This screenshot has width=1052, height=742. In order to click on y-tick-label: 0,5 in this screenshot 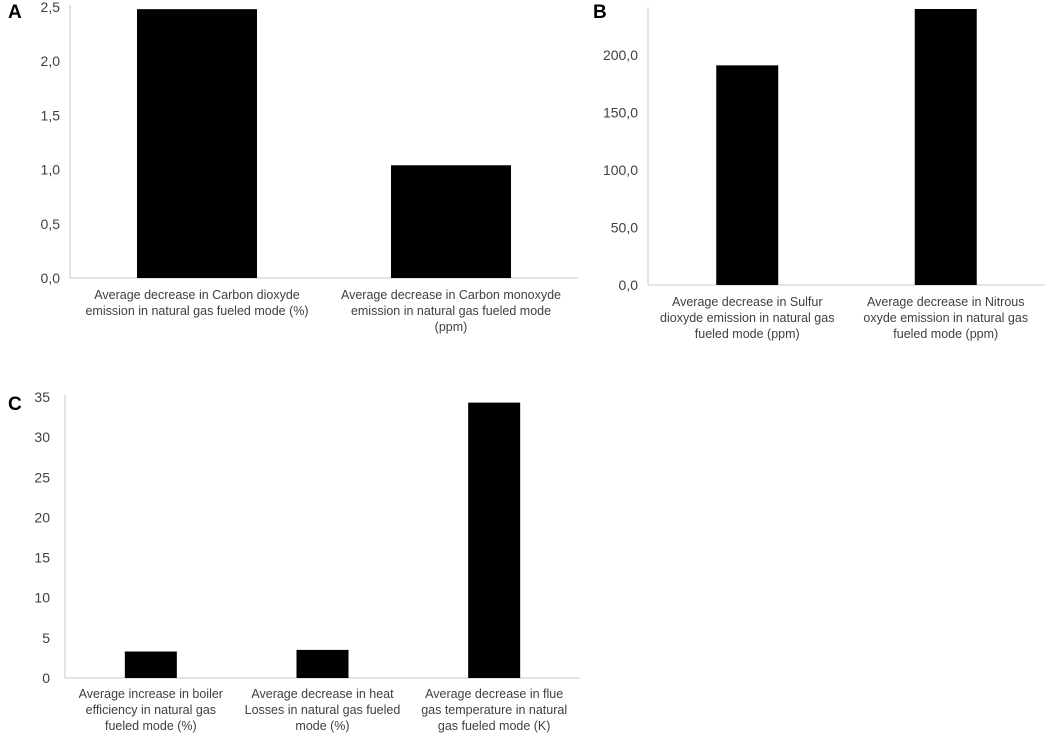, I will do `click(51, 224)`.